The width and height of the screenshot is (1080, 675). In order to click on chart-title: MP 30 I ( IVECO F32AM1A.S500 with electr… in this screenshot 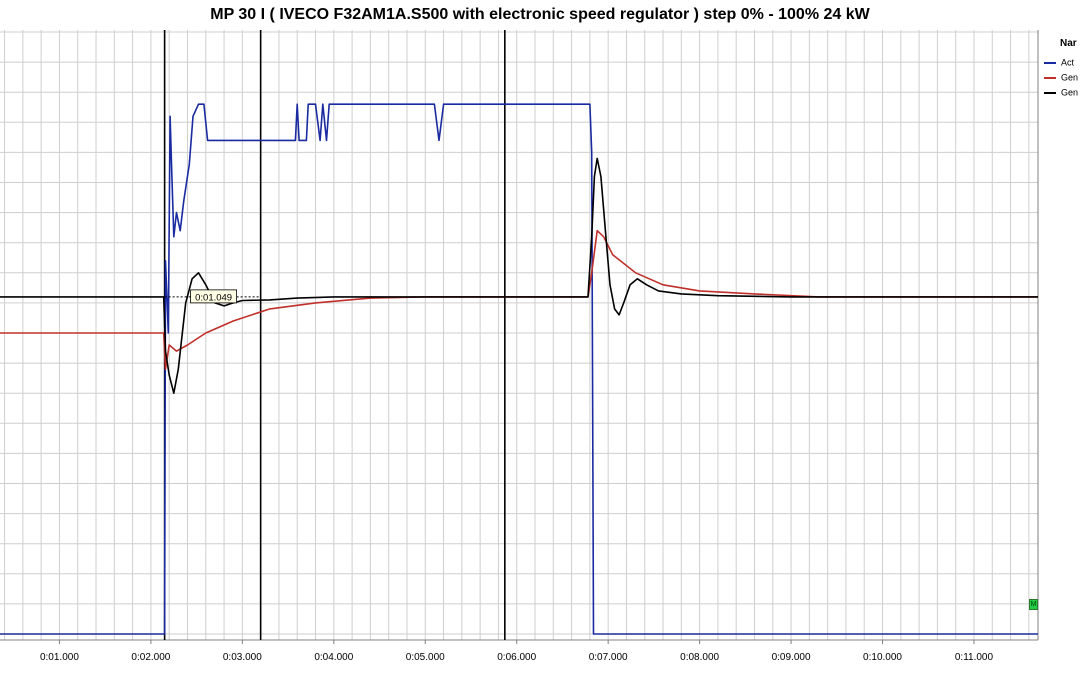, I will do `click(540, 14)`.